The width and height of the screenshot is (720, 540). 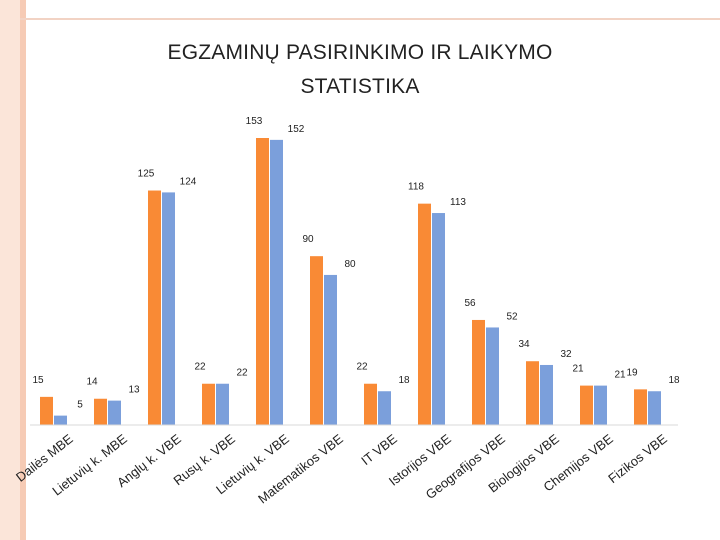 What do you see at coordinates (10, 270) in the screenshot?
I see `left-decor-band` at bounding box center [10, 270].